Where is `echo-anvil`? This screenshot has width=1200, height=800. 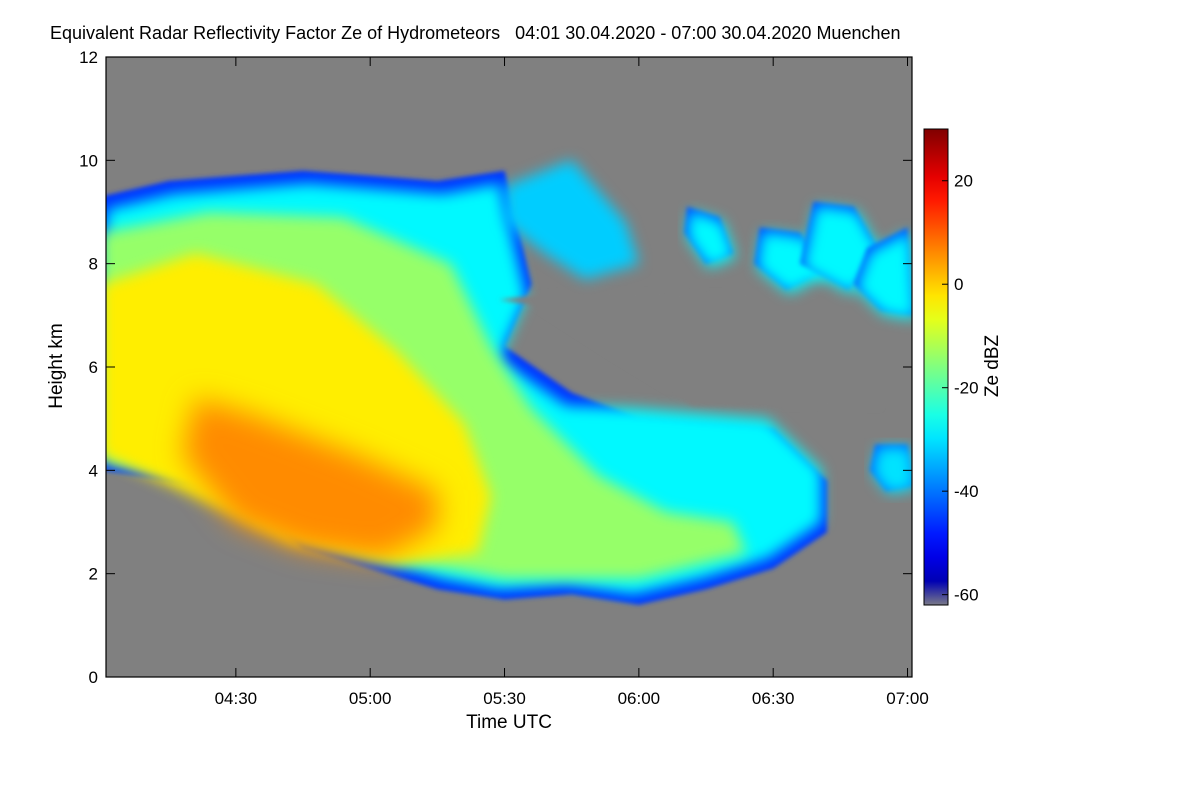
echo-anvil is located at coordinates (571, 220).